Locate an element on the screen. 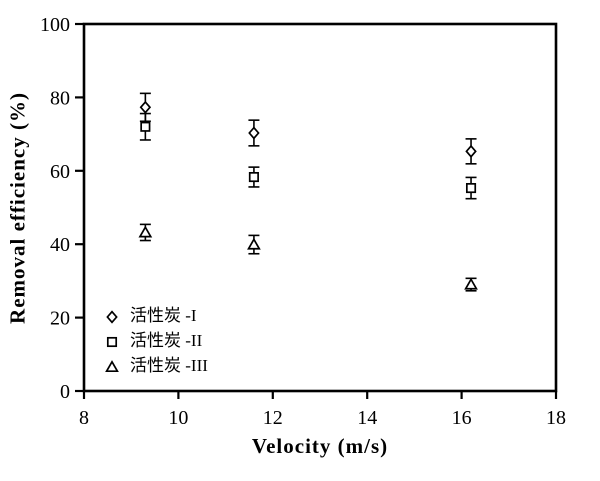 This screenshot has height=481, width=600. legend-item-series-3: 活性炭 -III is located at coordinates (155, 365).